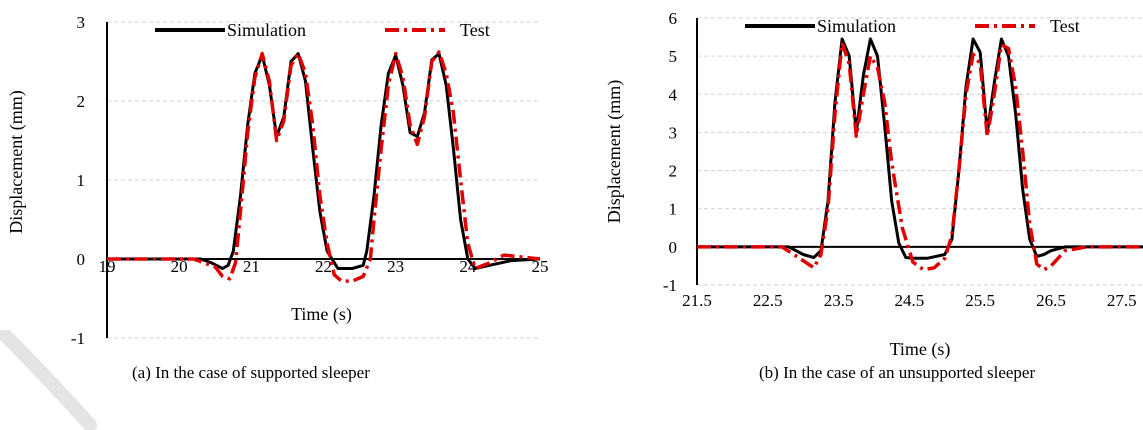 This screenshot has width=1143, height=430. I want to click on x-tick-label: 23, so click(395, 266).